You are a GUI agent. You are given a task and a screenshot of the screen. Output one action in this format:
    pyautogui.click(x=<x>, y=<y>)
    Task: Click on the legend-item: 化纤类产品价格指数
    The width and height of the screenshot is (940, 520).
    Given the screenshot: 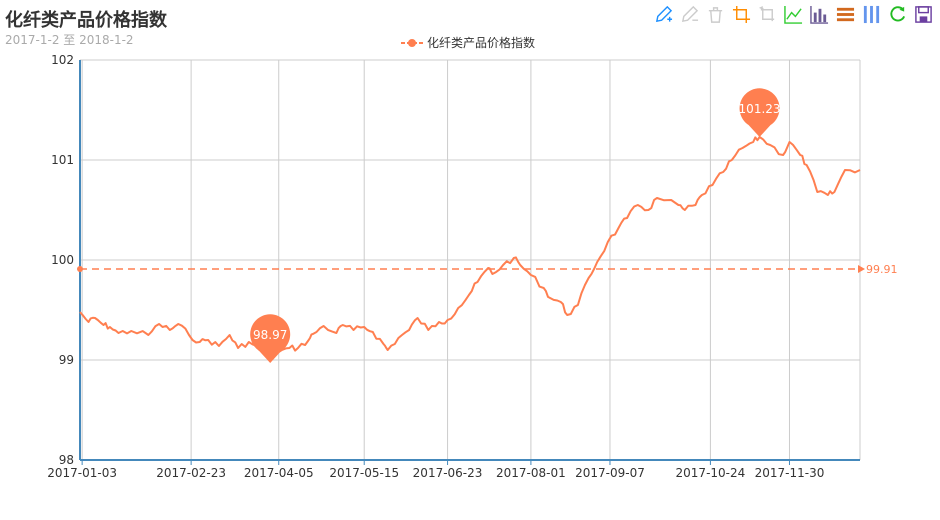 What is the action you would take?
    pyautogui.click(x=468, y=42)
    